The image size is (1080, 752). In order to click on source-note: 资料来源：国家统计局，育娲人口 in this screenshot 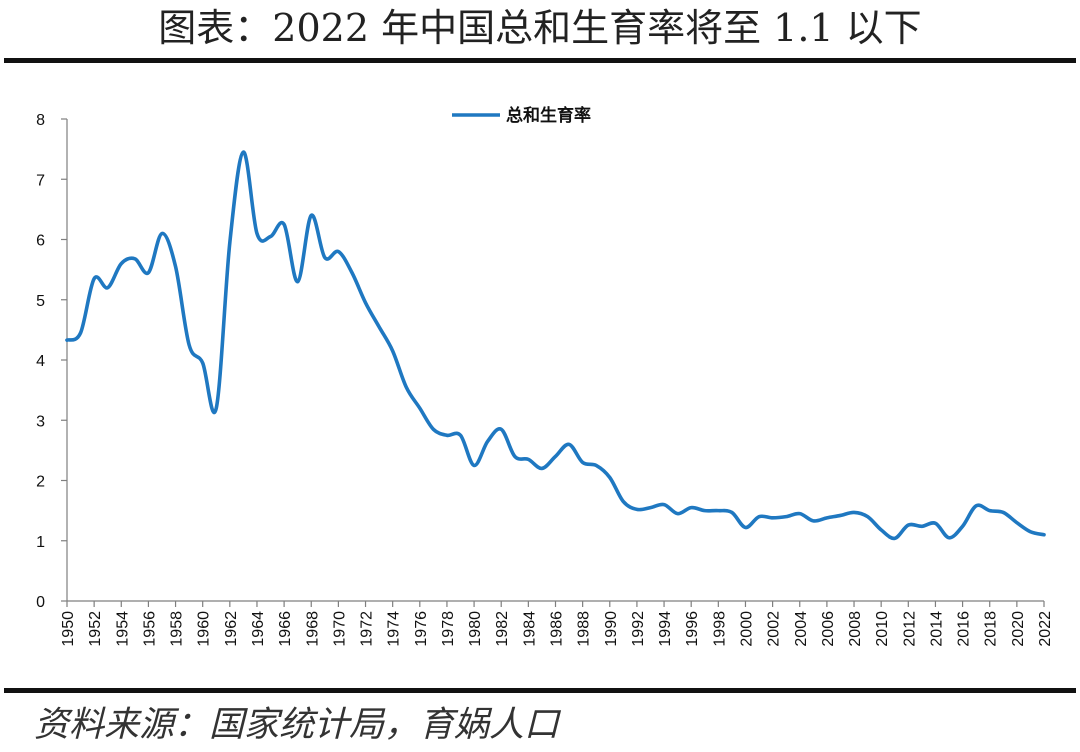, I will do `click(297, 725)`.